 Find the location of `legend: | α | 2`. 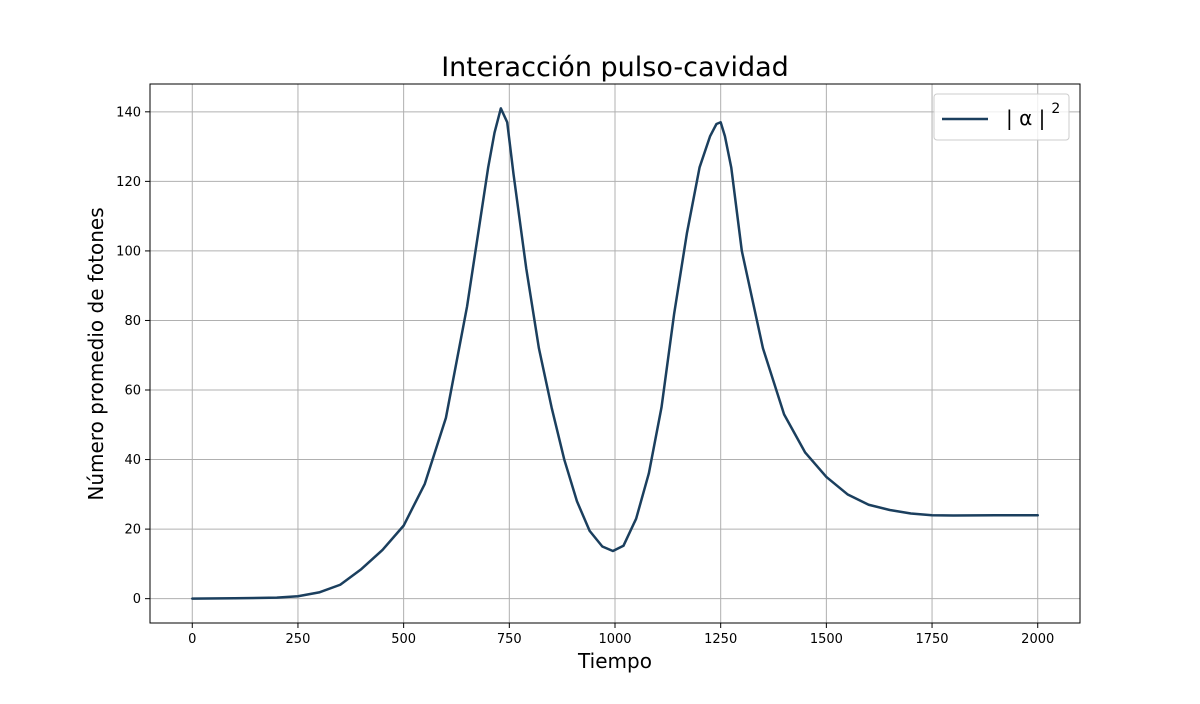

legend: | α | 2 is located at coordinates (1001, 117).